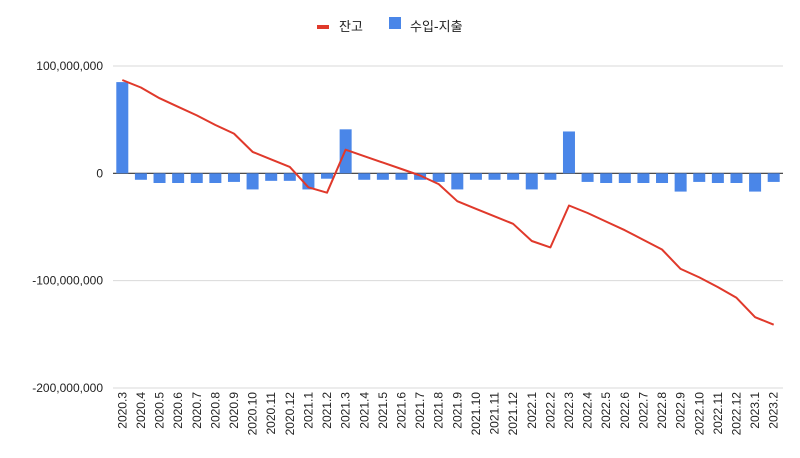 Image resolution: width=800 pixels, height=458 pixels. What do you see at coordinates (141, 410) in the screenshot?
I see `x-tick-label: 2020.4` at bounding box center [141, 410].